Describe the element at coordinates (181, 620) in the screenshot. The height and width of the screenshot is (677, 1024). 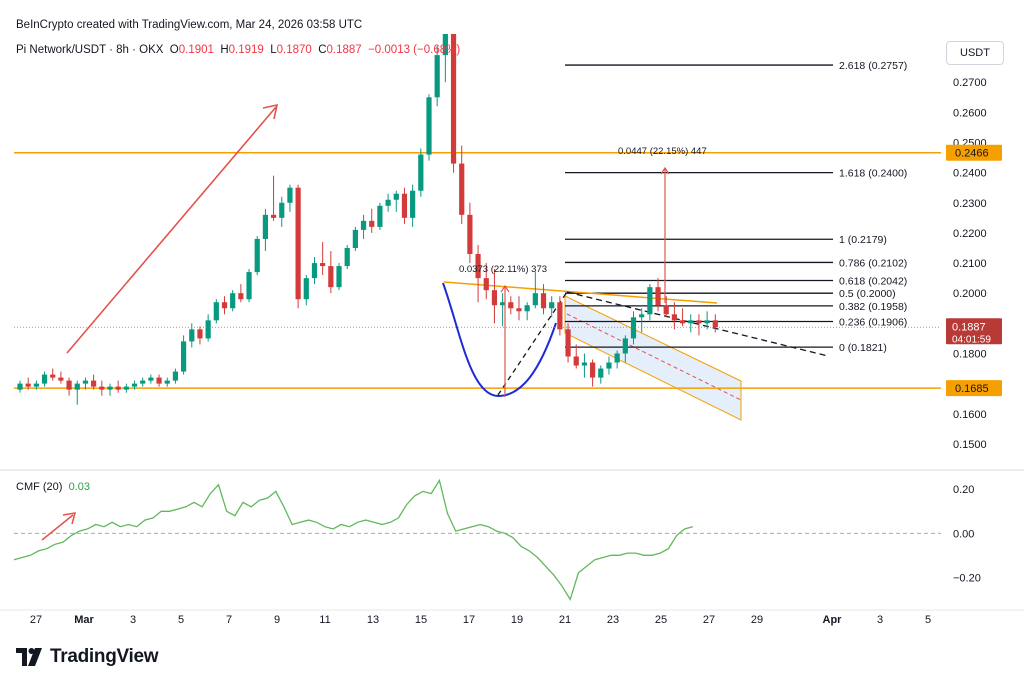
I see `time-axis-tick: 5` at that location.